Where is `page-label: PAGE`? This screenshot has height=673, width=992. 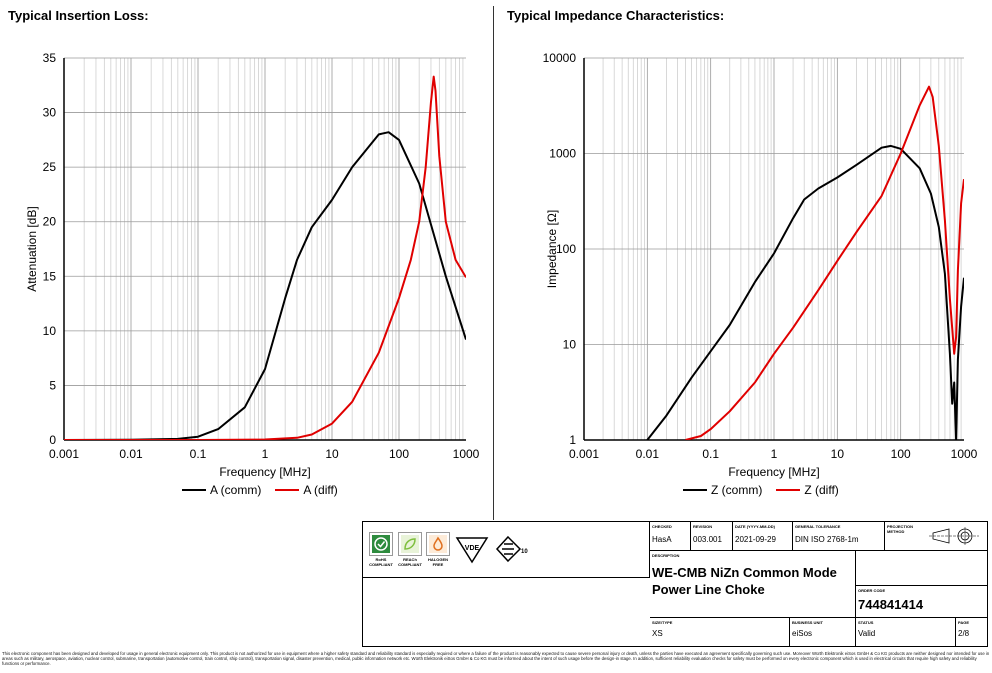 page-label: PAGE is located at coordinates (964, 622).